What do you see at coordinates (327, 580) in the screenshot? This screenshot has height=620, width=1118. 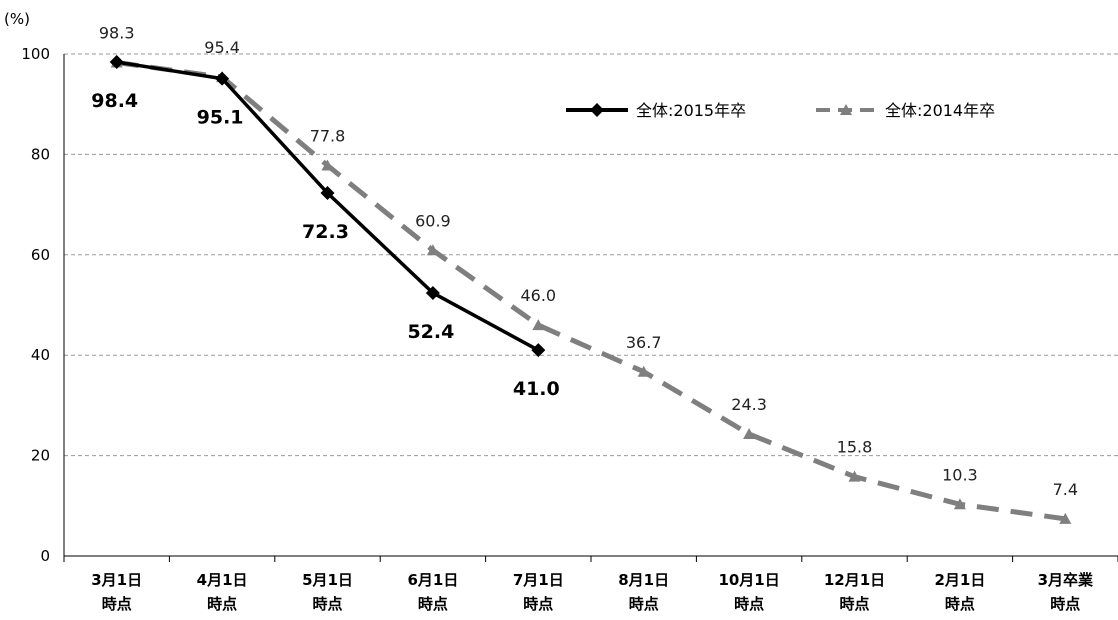 I see `x-tick-label: 5月1日` at bounding box center [327, 580].